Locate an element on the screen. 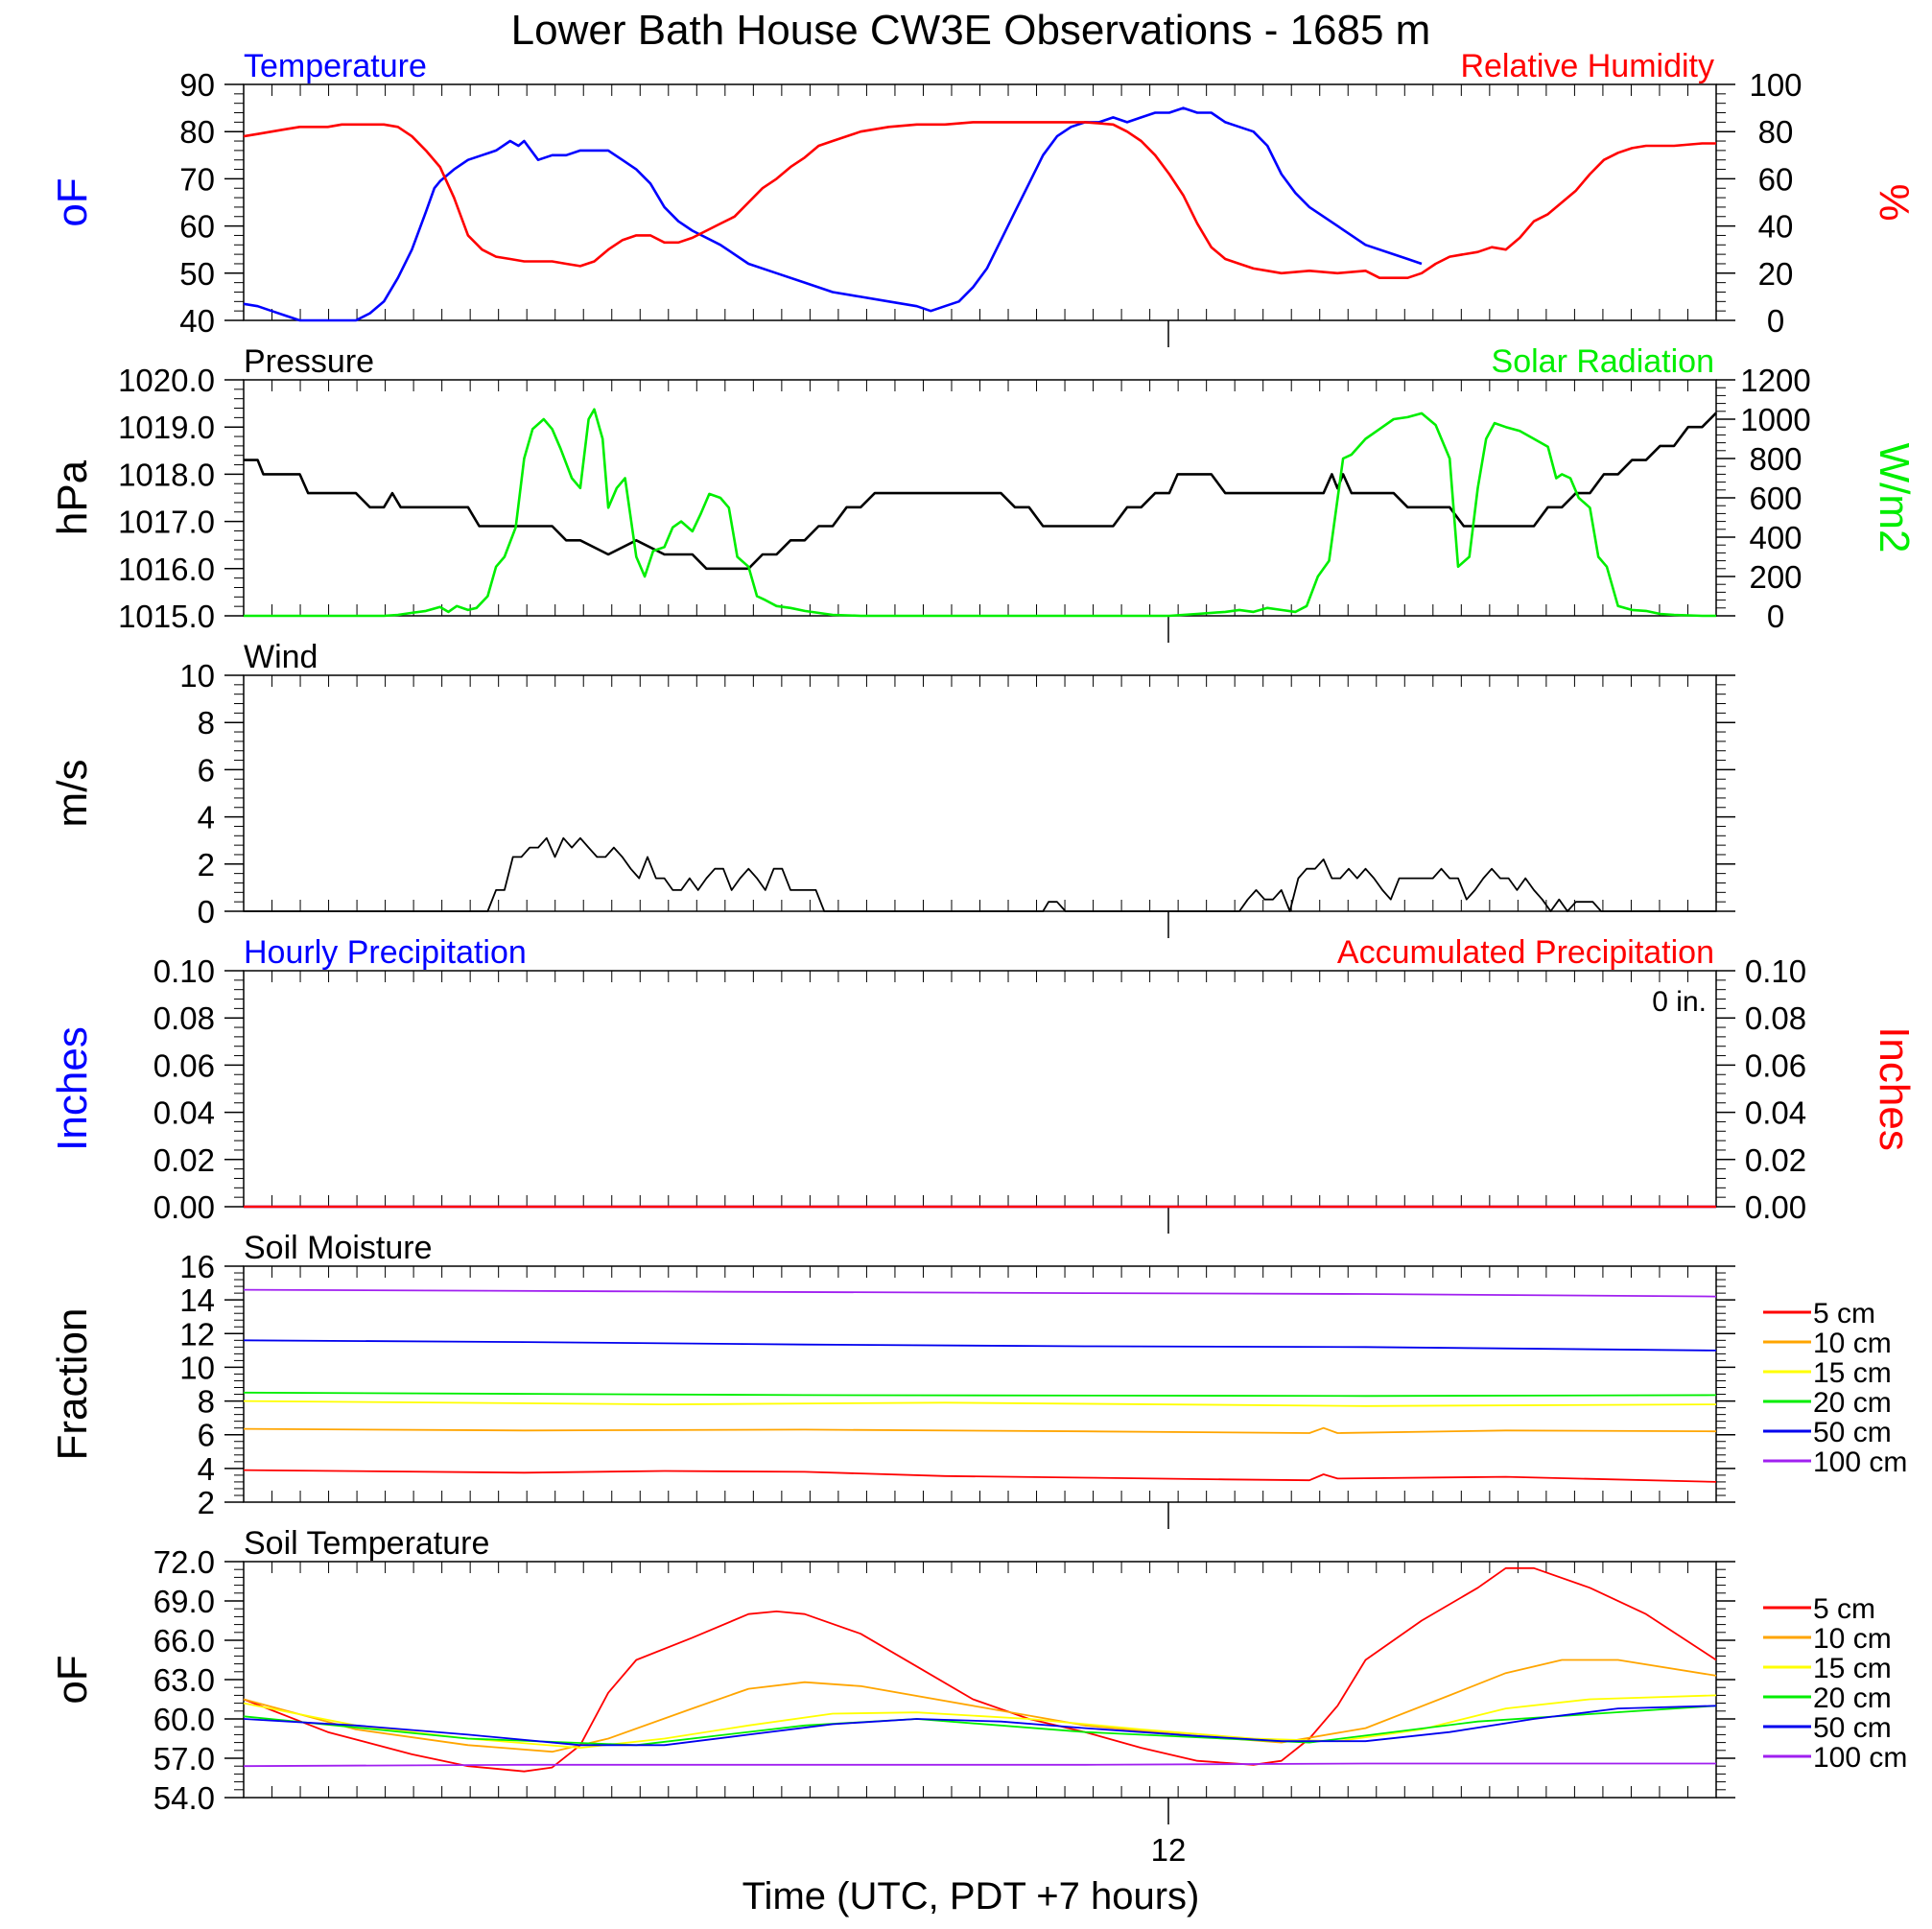  y-right-tick-label: 0.02 is located at coordinates (1775, 1160).